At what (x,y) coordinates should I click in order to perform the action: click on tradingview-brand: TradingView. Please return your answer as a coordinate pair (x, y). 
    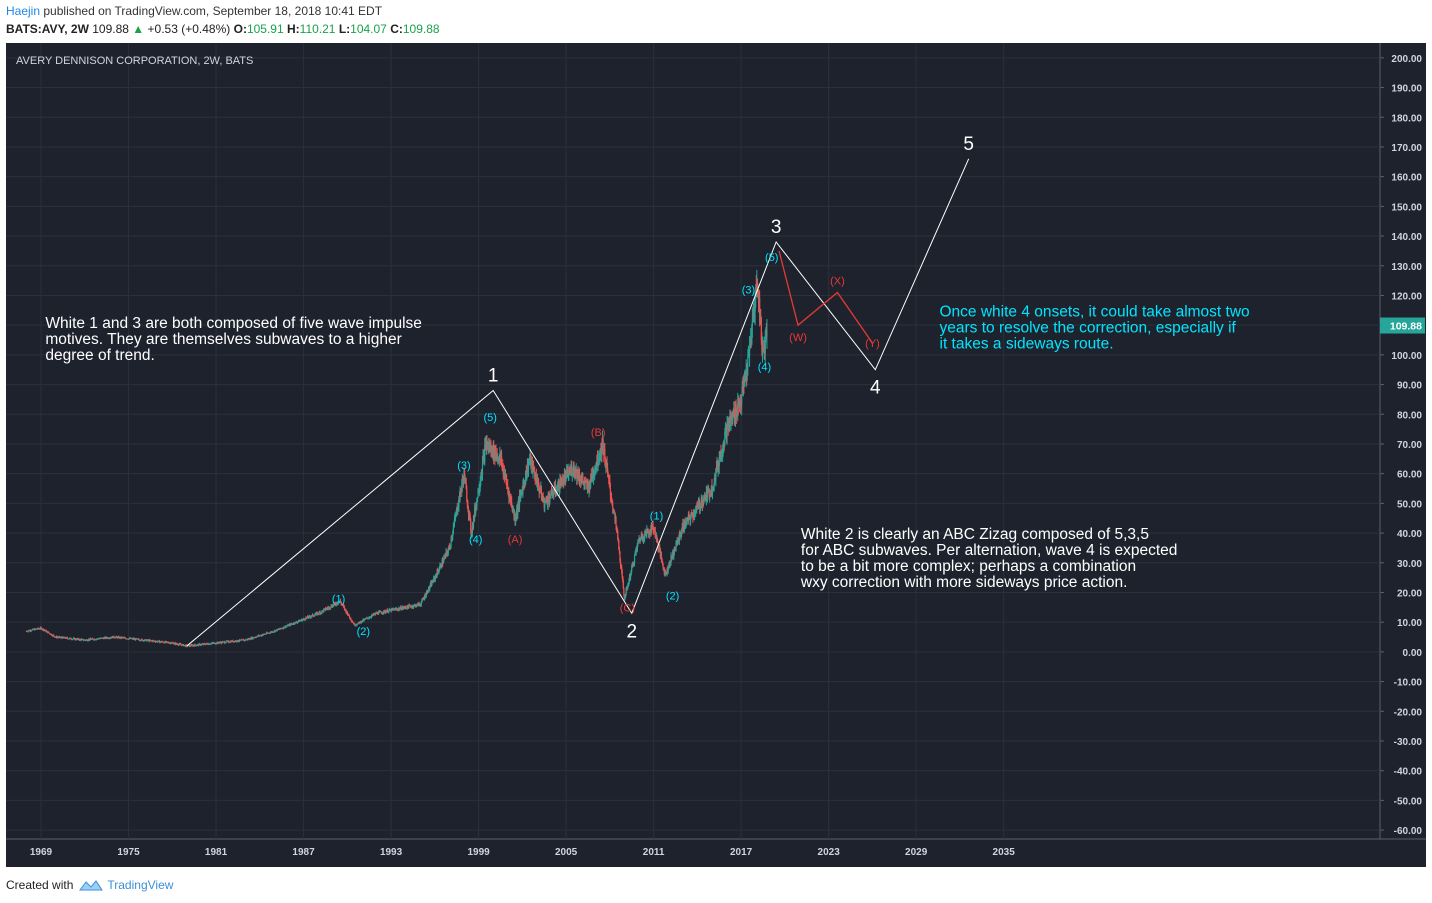
    Looking at the image, I should click on (126, 885).